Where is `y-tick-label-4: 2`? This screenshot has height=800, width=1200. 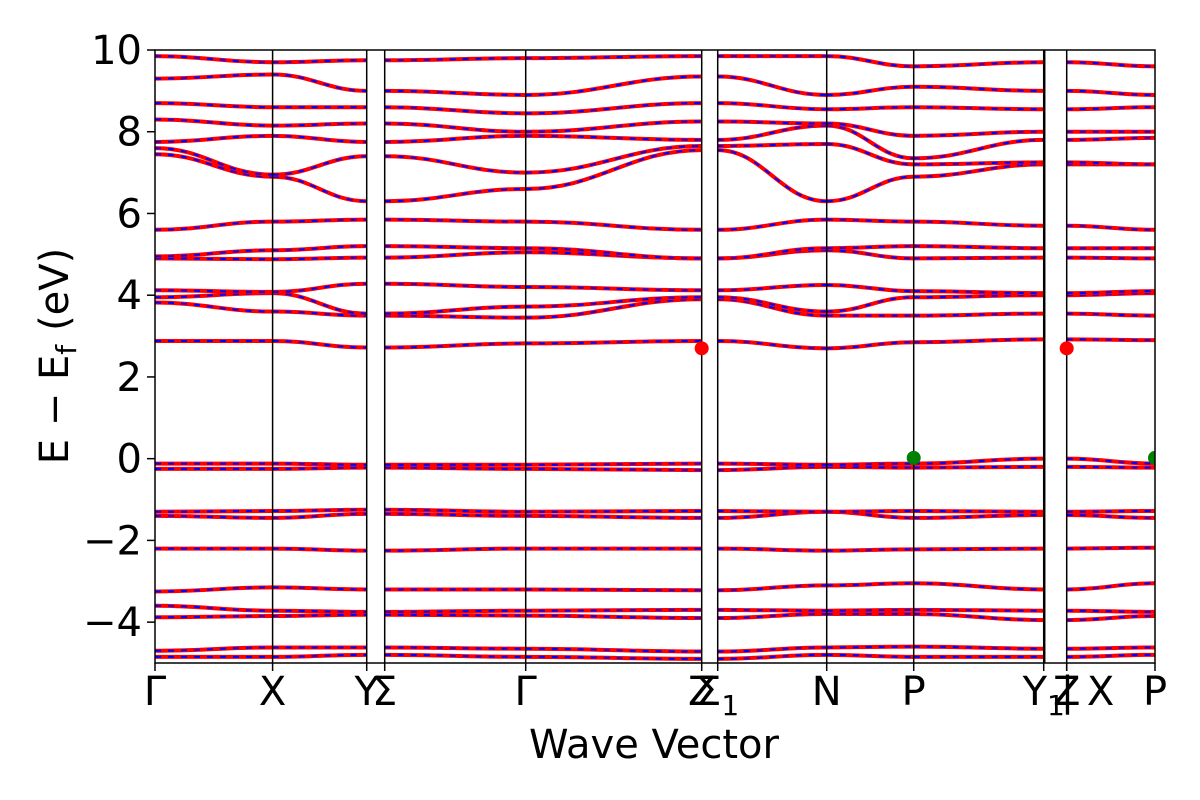
y-tick-label-4: 2 is located at coordinates (129, 378).